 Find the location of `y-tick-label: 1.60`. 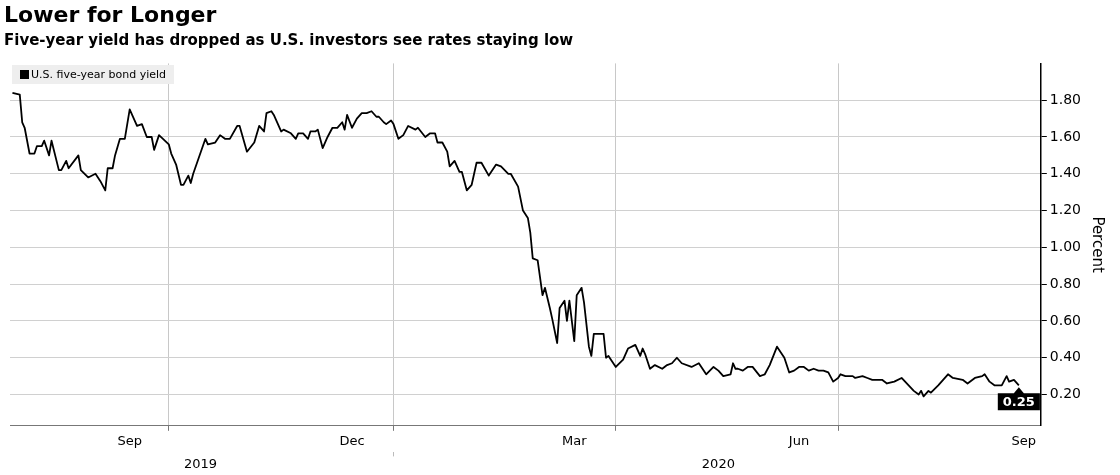

y-tick-label: 1.60 is located at coordinates (1065, 135).